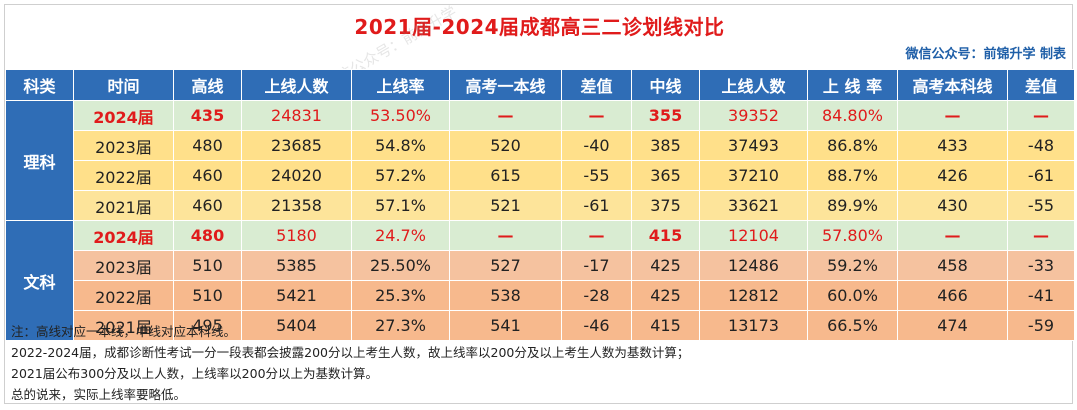 This screenshot has height=410, width=1077. What do you see at coordinates (39, 280) in the screenshot?
I see `subject-cell-arts: 文科` at bounding box center [39, 280].